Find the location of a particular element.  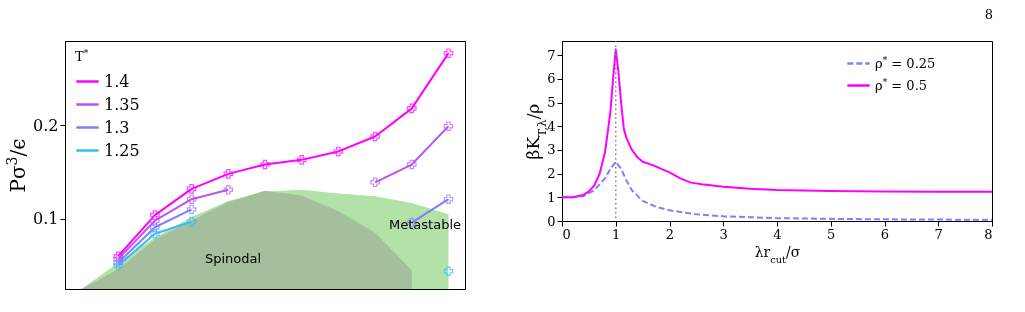

y-tick-label: 7 is located at coordinates (551, 55).